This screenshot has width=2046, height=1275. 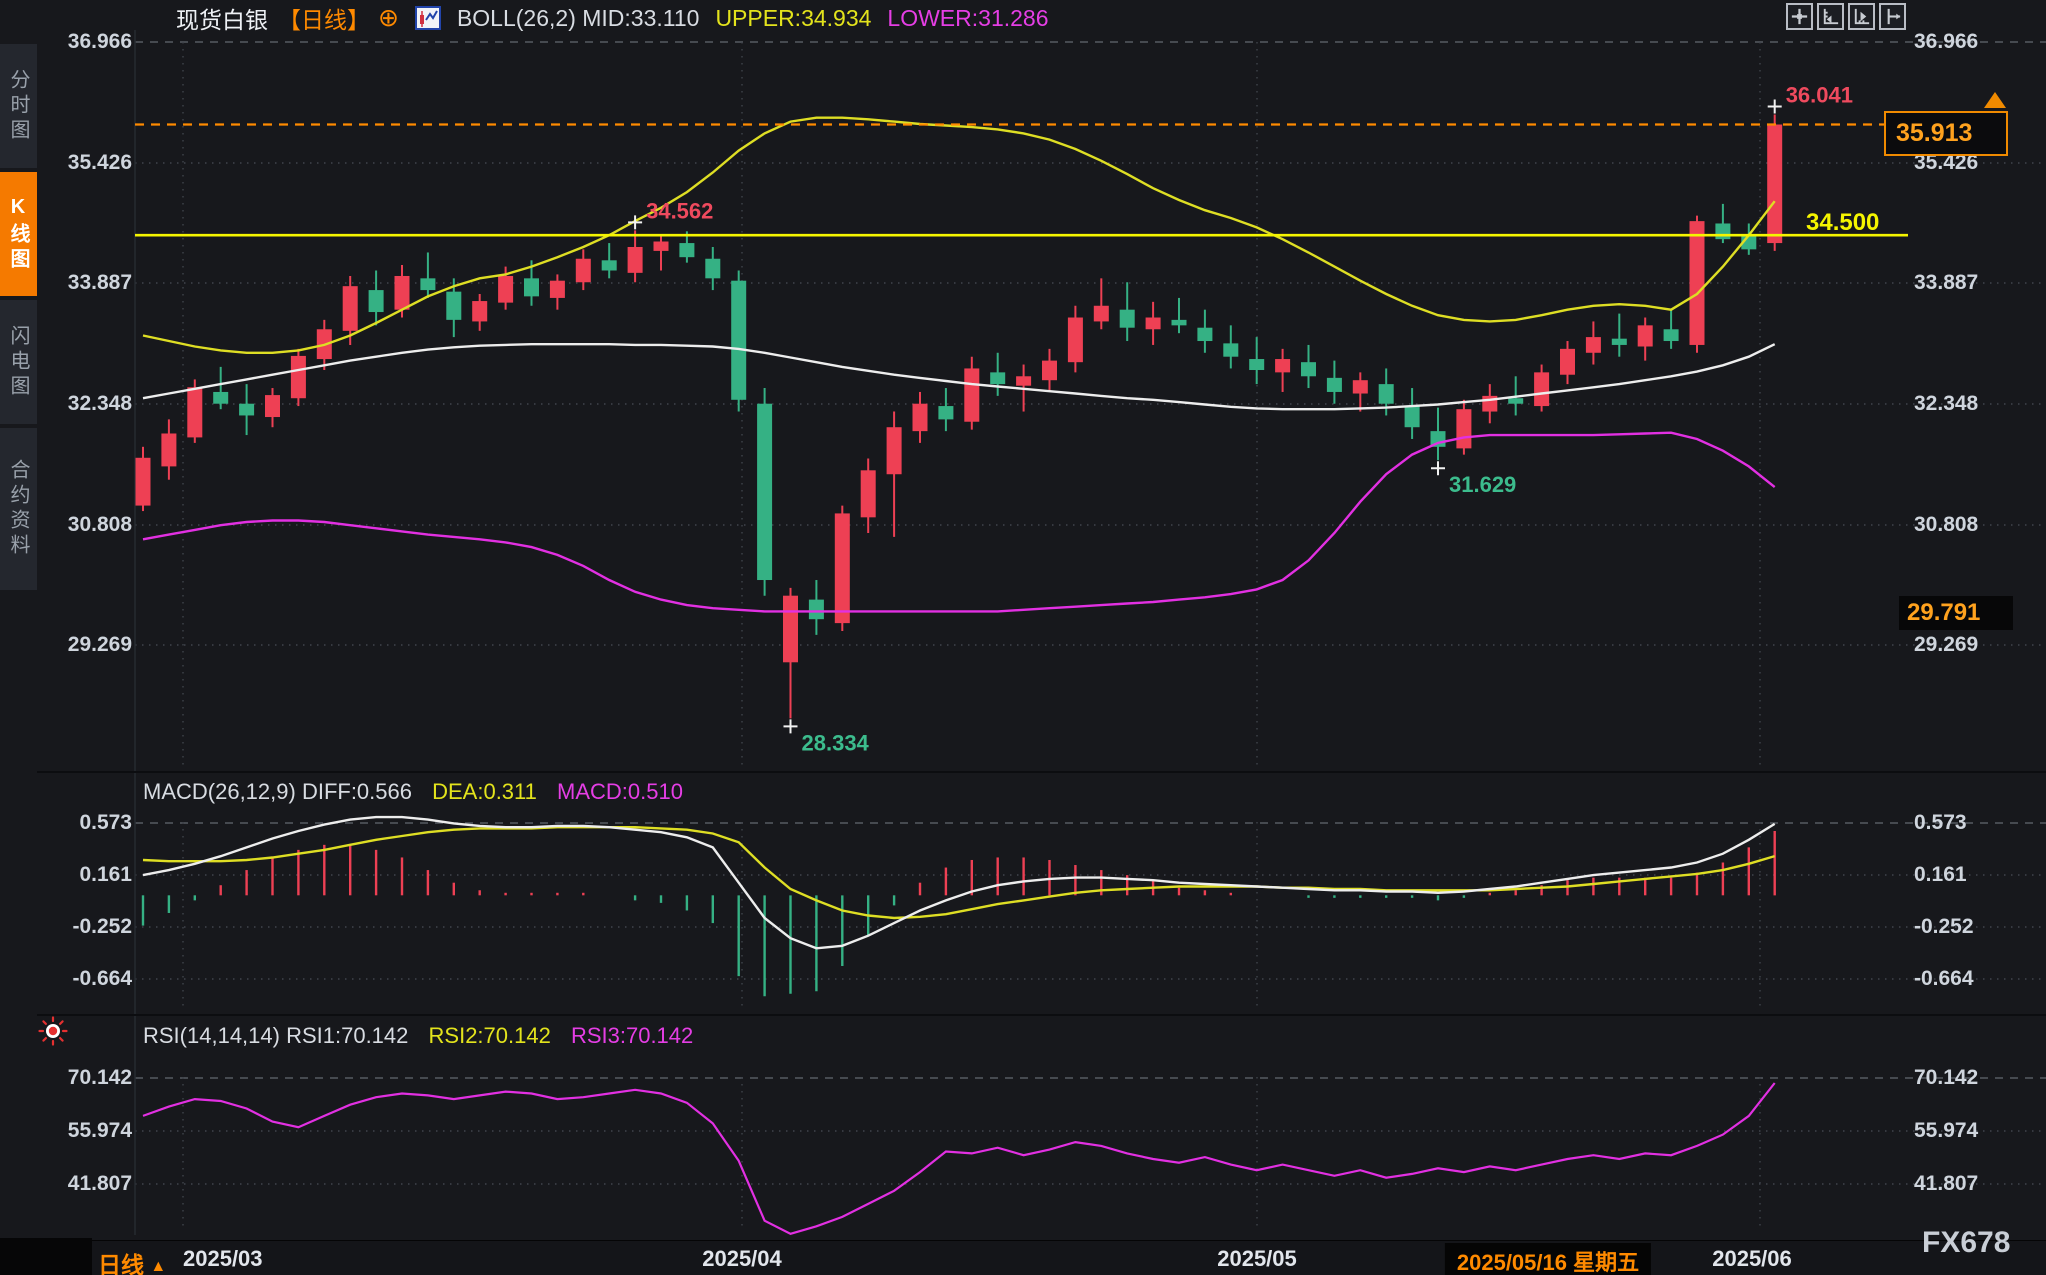 What do you see at coordinates (679, 210) in the screenshot?
I see `svg-text: 34.562` at bounding box center [679, 210].